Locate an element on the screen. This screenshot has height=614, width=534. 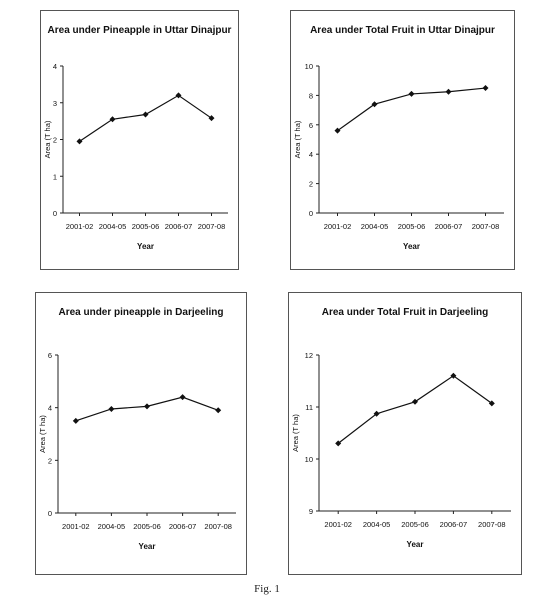
chart-title: Area under Pineapple in Uttar Dinajpur is located at coordinates (140, 30).